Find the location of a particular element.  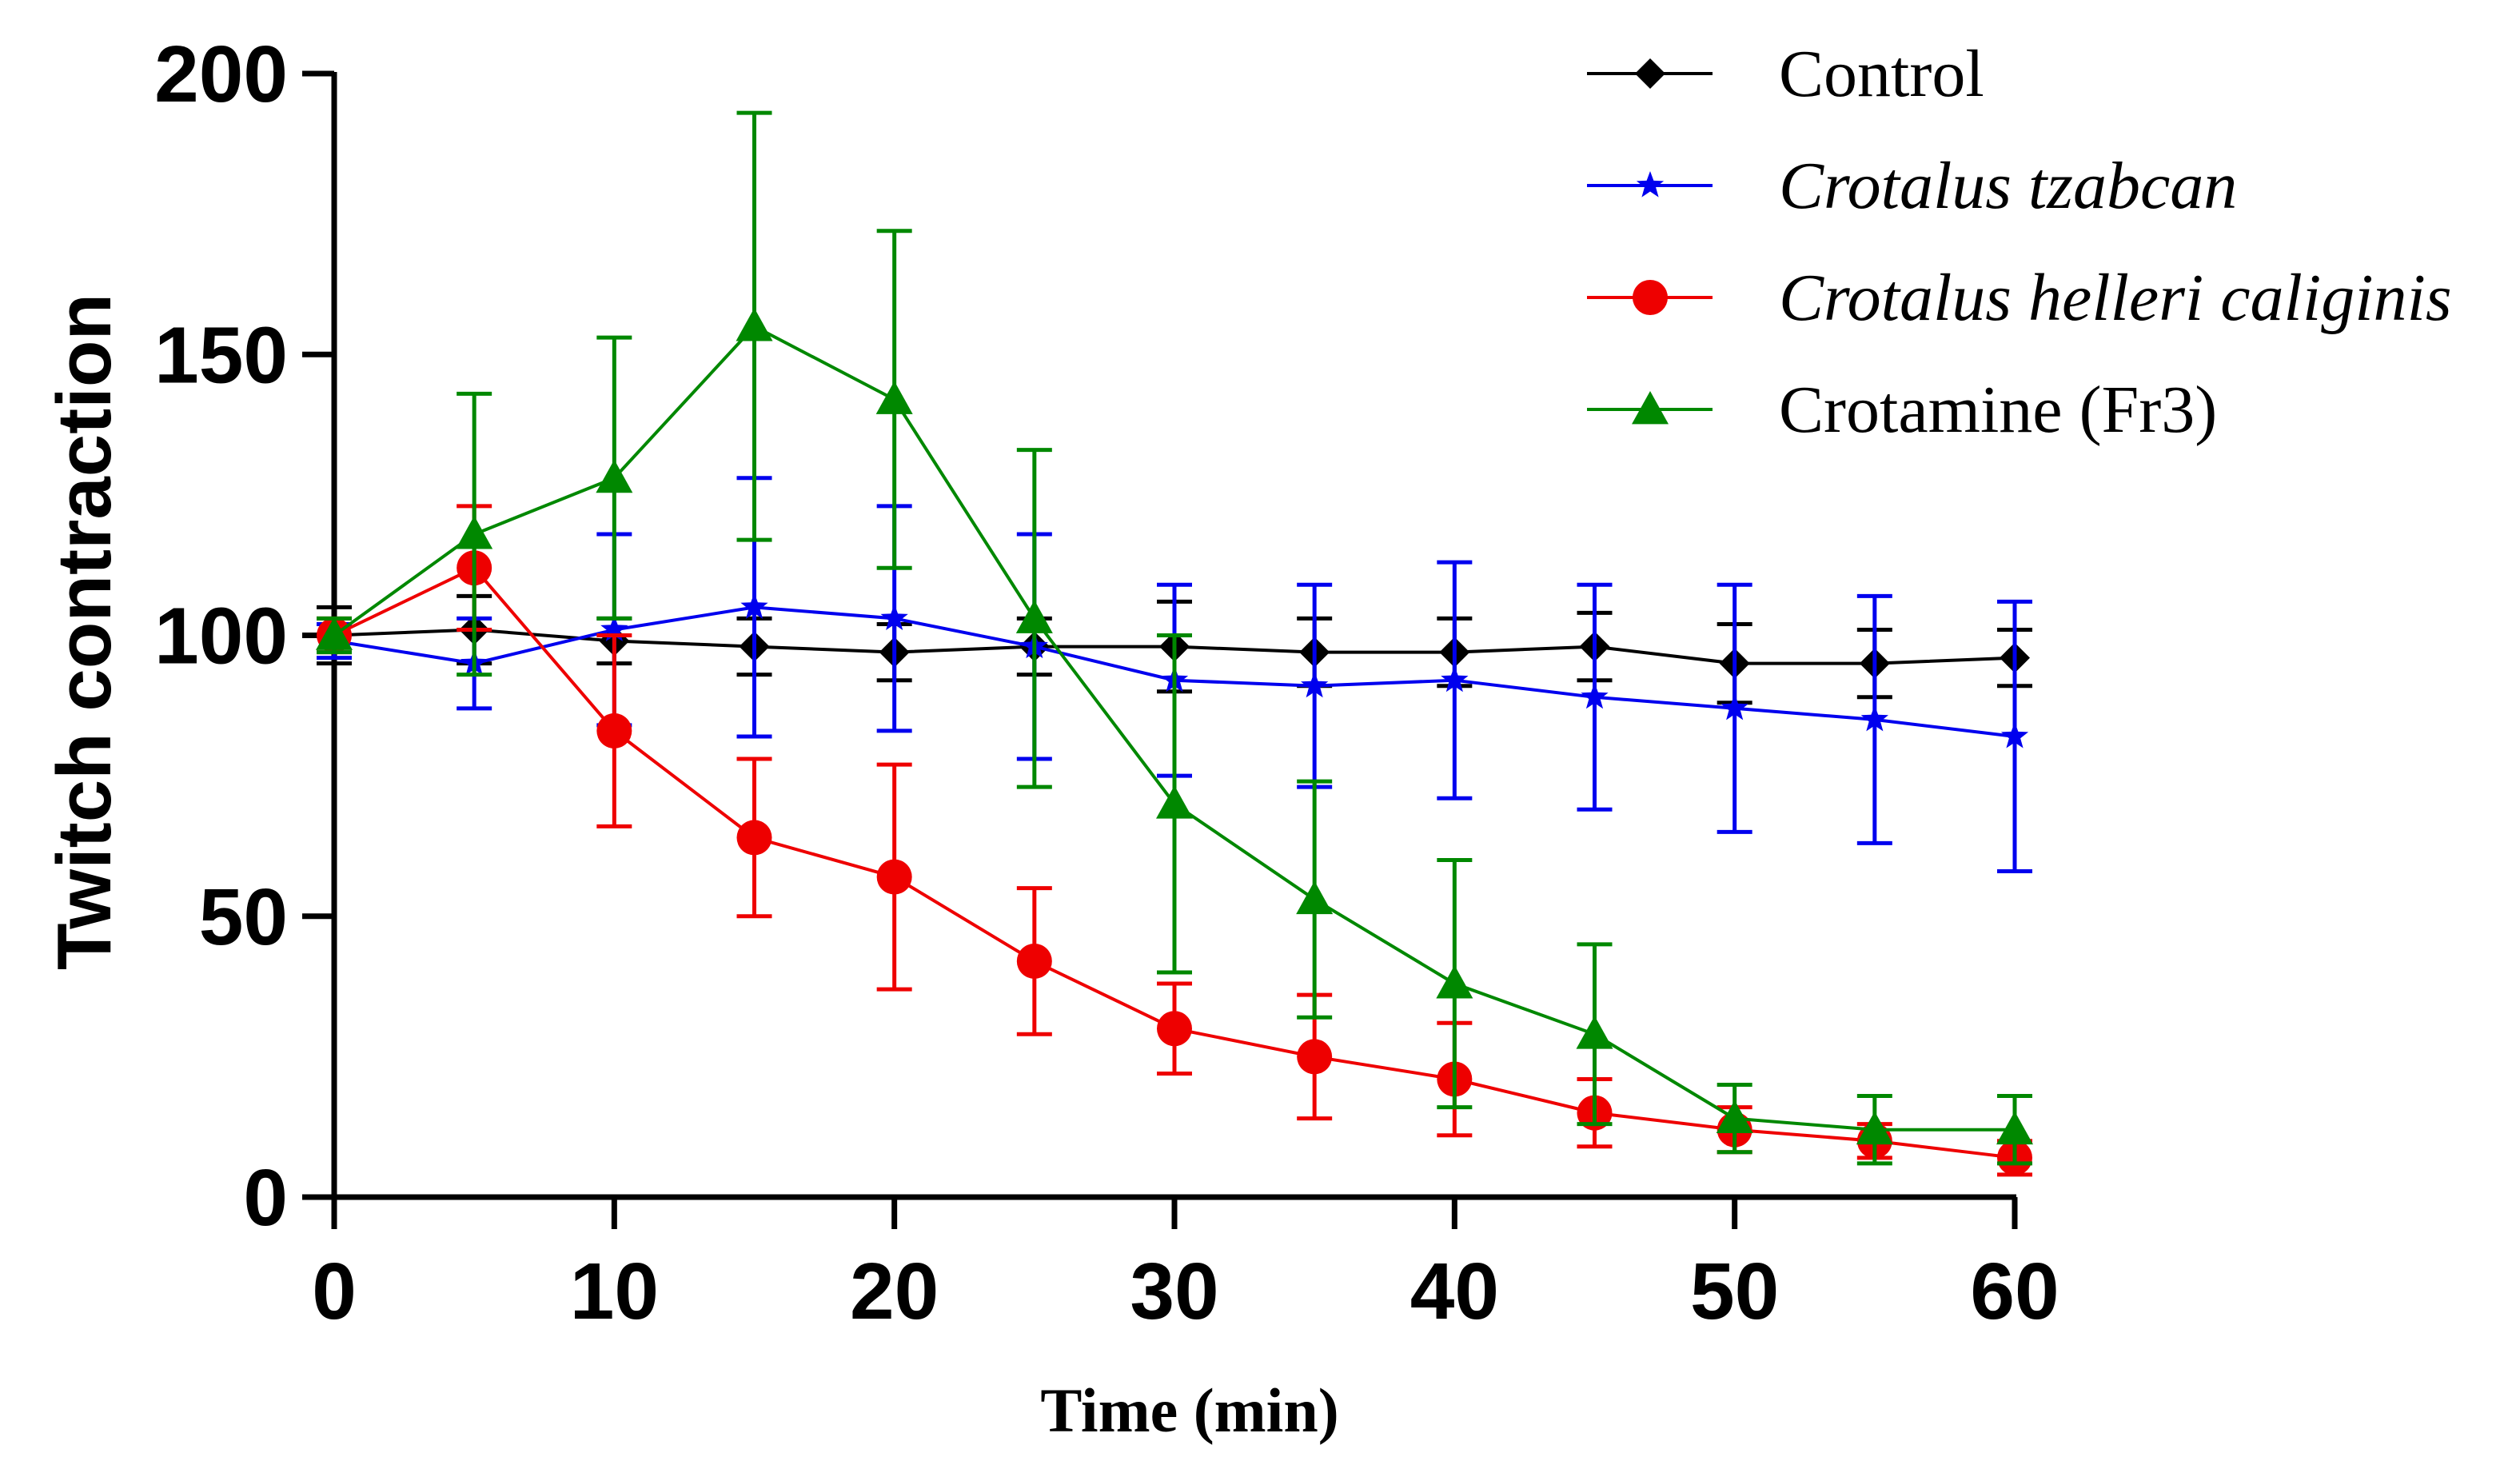

x-tick-label: 10 is located at coordinates (614, 1291).